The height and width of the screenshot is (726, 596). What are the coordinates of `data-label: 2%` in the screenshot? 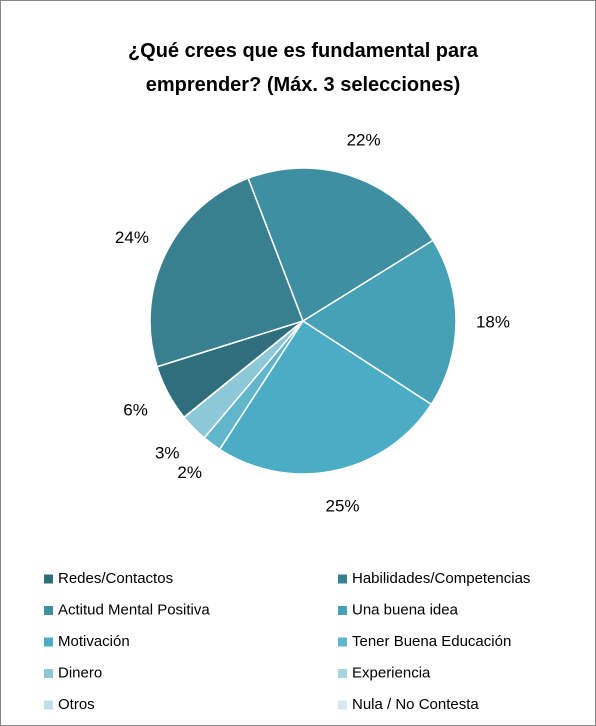 It's located at (189, 472).